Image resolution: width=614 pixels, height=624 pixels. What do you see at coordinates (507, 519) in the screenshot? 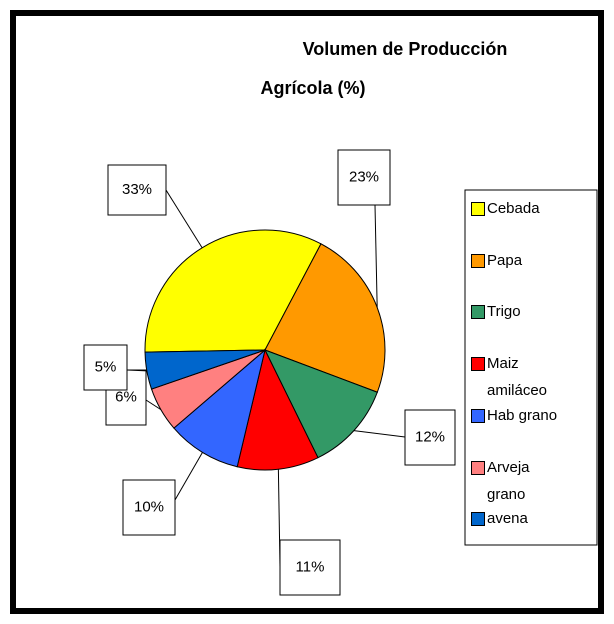
I see `legend-label: avena` at bounding box center [507, 519].